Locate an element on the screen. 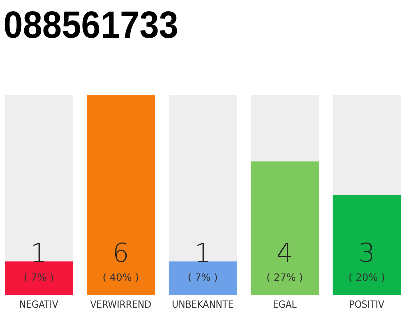  annotation: ( 27% ) is located at coordinates (285, 278).